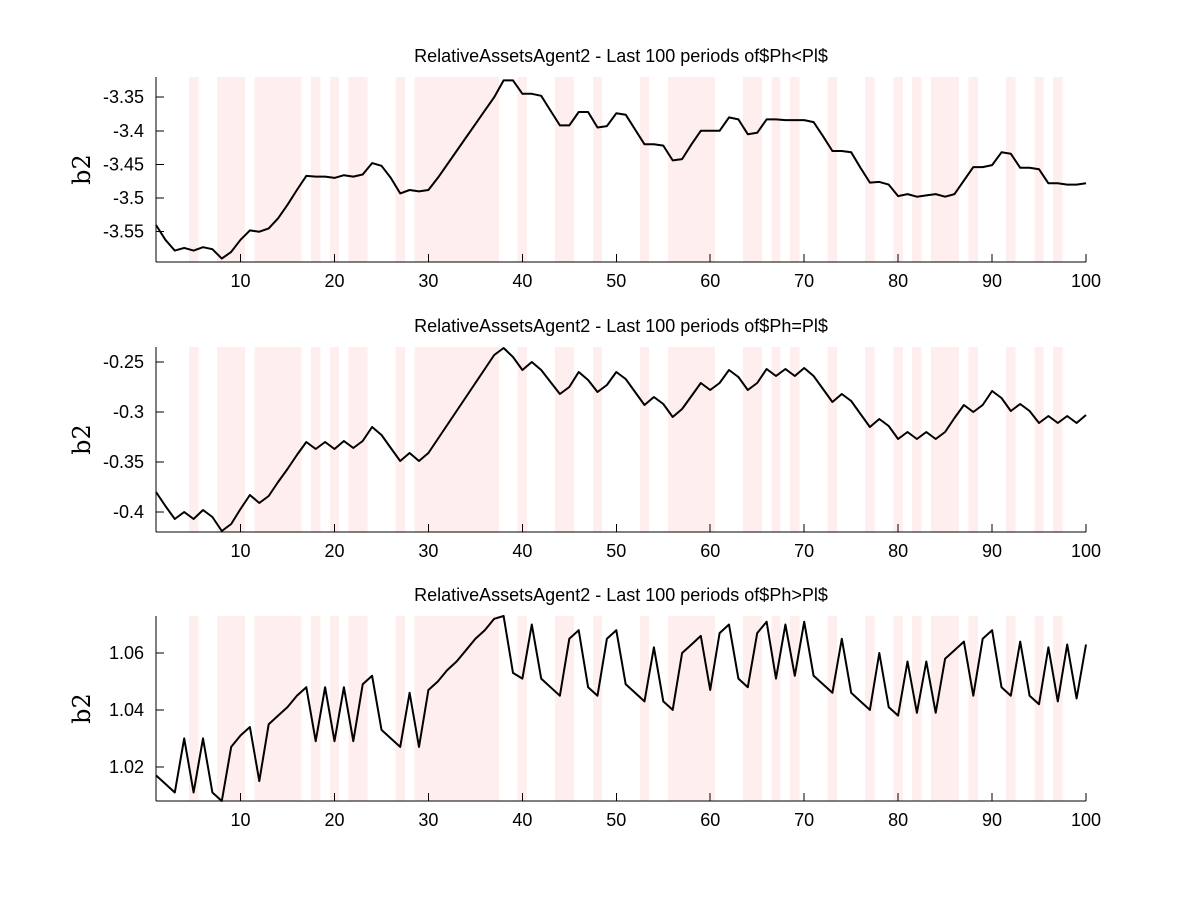  I want to click on y-tick-label: -3.5, so click(128, 198).